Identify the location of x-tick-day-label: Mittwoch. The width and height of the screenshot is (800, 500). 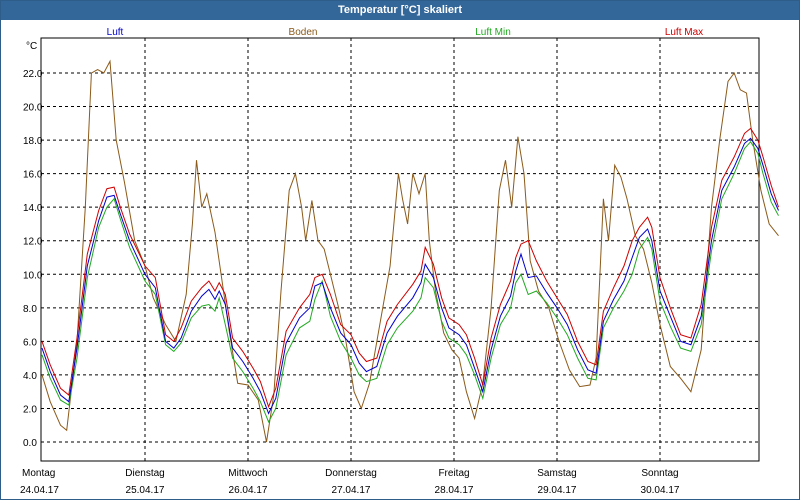
(247, 473).